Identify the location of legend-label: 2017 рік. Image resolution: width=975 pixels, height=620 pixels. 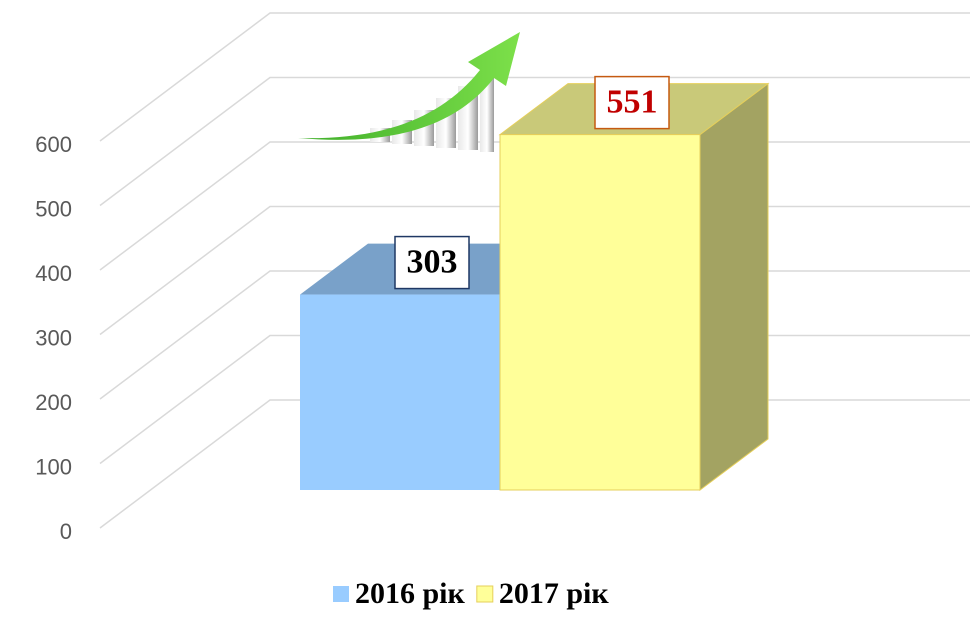
(554, 593).